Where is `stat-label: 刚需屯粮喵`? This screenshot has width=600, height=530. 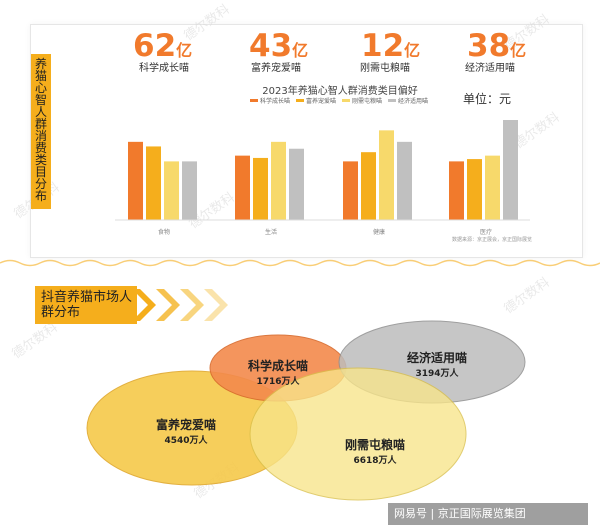
stat-label: 刚需屯粮喵 is located at coordinates (385, 68).